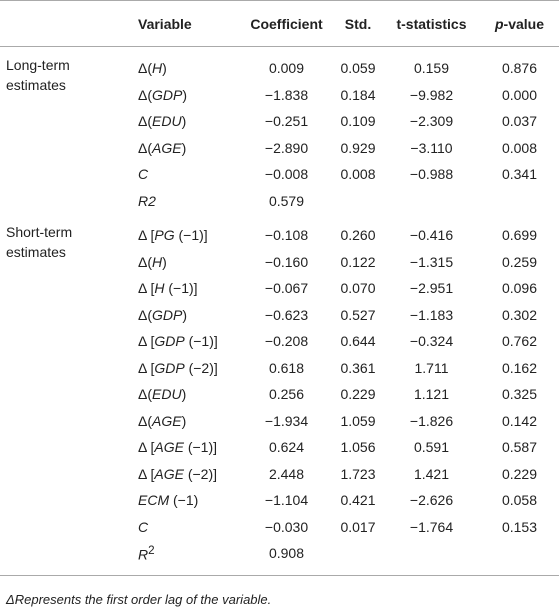 This screenshot has width=559, height=607. Describe the element at coordinates (38, 75) in the screenshot. I see `group-label: Long-term estimates` at that location.